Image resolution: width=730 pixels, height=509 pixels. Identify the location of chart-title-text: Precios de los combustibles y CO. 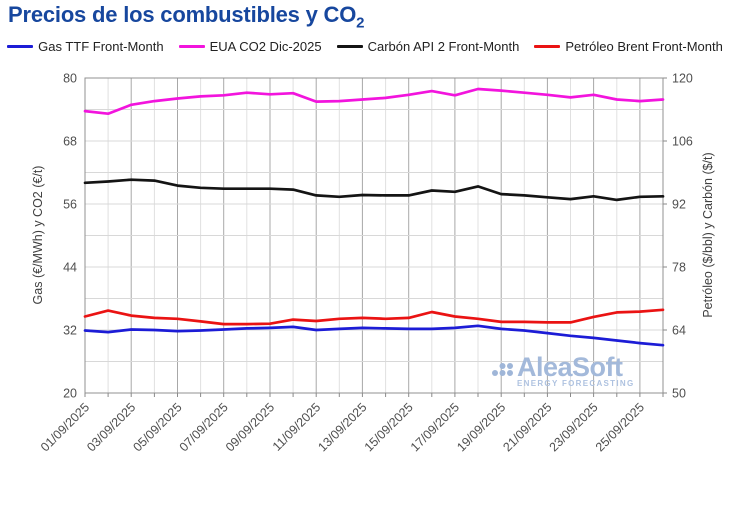
(182, 14).